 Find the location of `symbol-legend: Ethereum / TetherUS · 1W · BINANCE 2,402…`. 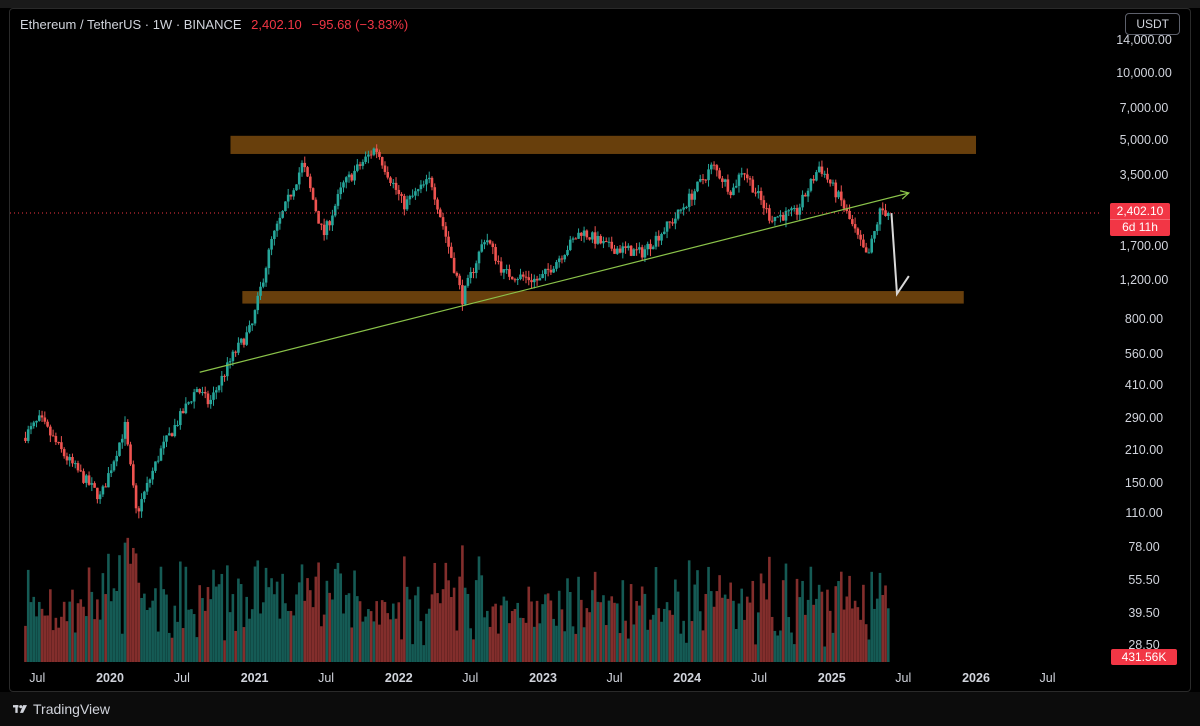

symbol-legend: Ethereum / TetherUS · 1W · BINANCE 2,402… is located at coordinates (214, 24).